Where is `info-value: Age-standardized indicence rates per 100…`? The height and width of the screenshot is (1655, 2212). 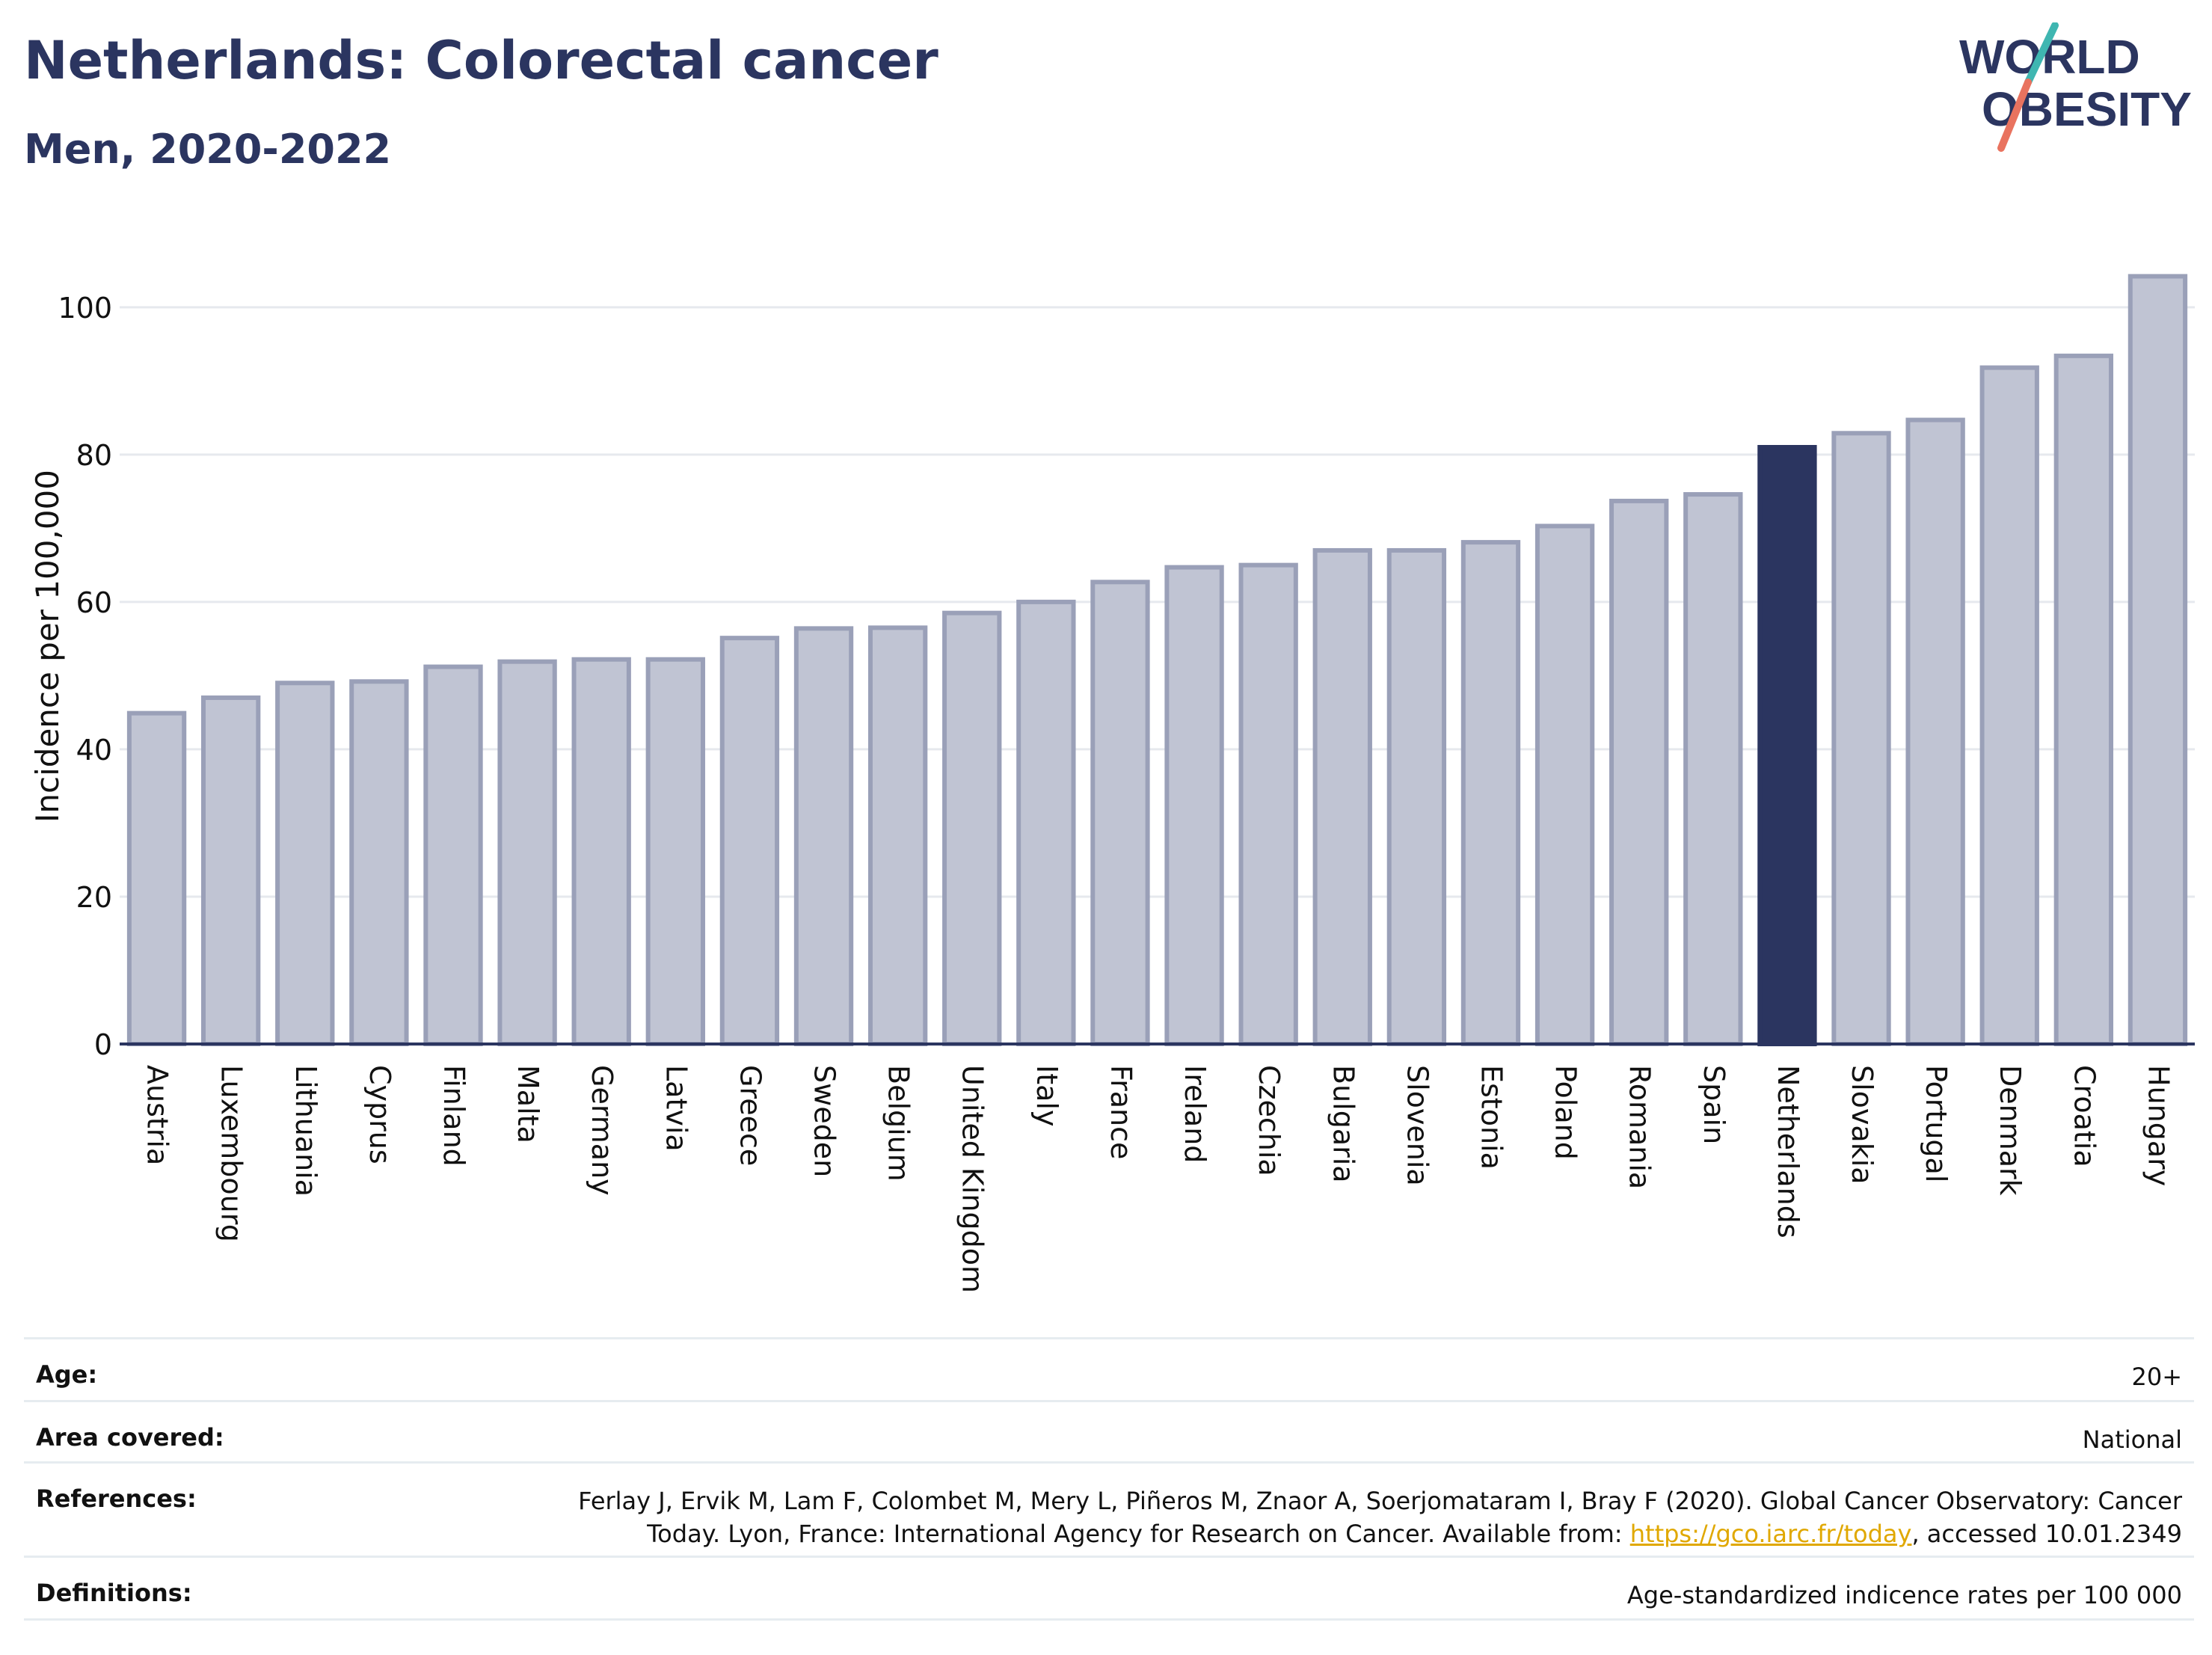
info-value: Age-standardized indicence rates per 100… is located at coordinates (1904, 1595).